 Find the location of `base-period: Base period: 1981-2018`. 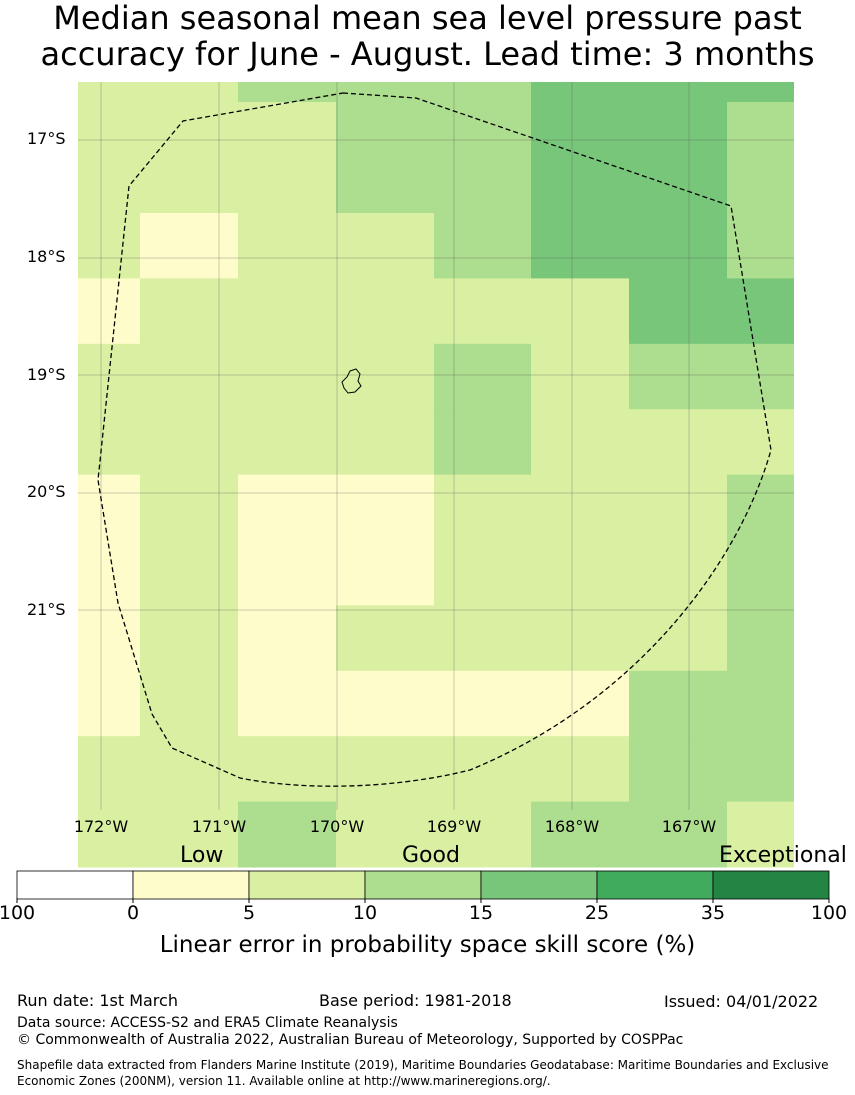

base-period: Base period: 1981-2018 is located at coordinates (415, 1000).